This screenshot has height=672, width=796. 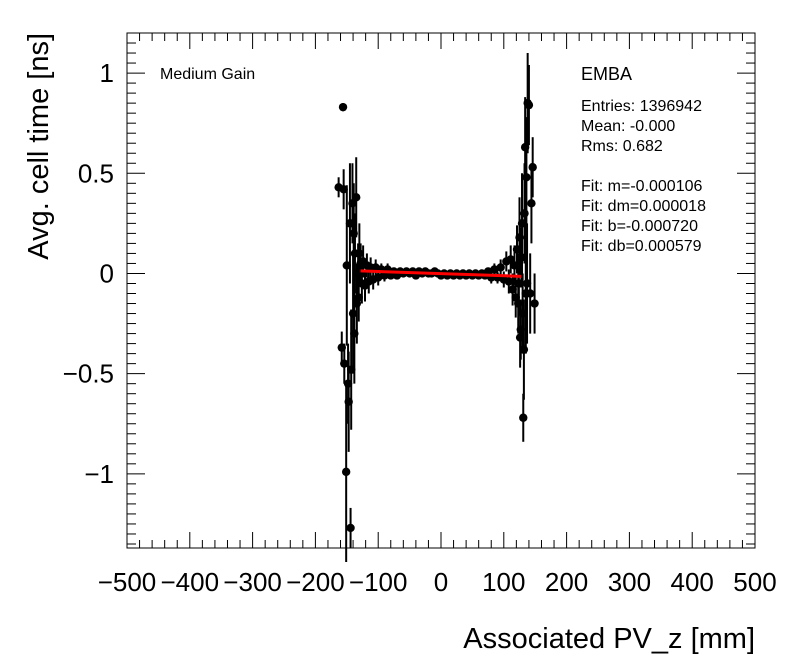 I want to click on x-tick-label: −200, so click(x=315, y=582).